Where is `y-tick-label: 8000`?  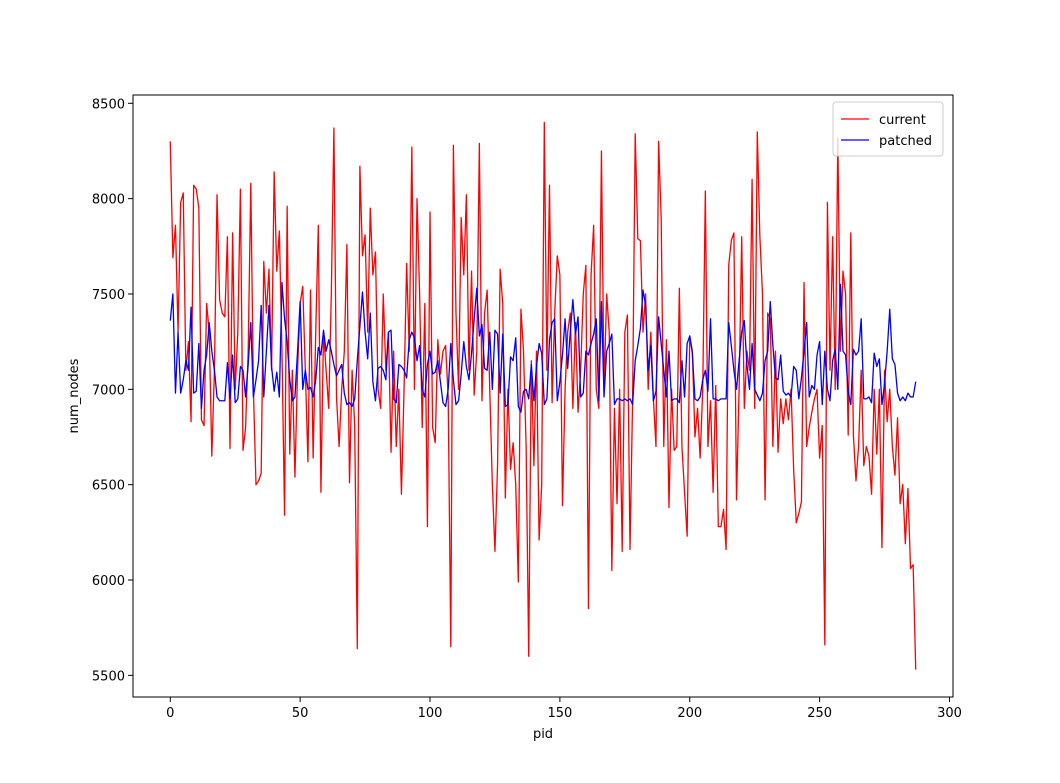 y-tick-label: 8000 is located at coordinates (108, 200).